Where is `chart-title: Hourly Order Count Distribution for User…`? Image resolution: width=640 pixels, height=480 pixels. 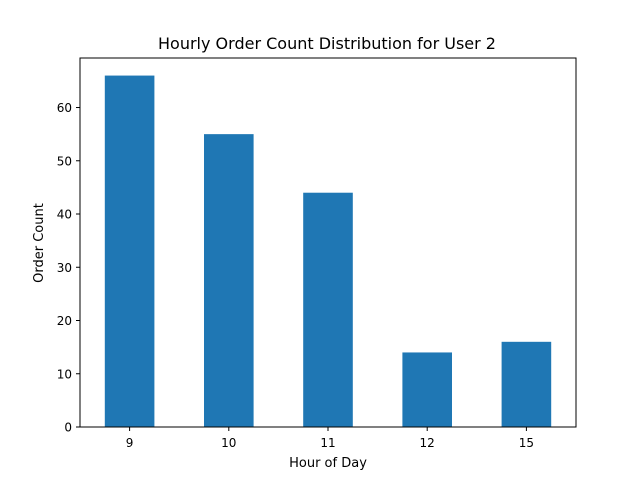
chart-title: Hourly Order Count Distribution for User… is located at coordinates (327, 43).